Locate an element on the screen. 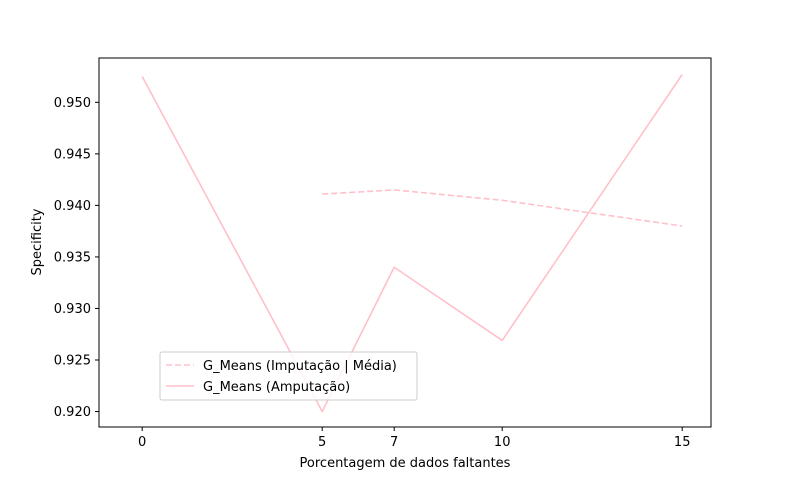 The image size is (790, 480). x-tick-label: 0 is located at coordinates (142, 442).